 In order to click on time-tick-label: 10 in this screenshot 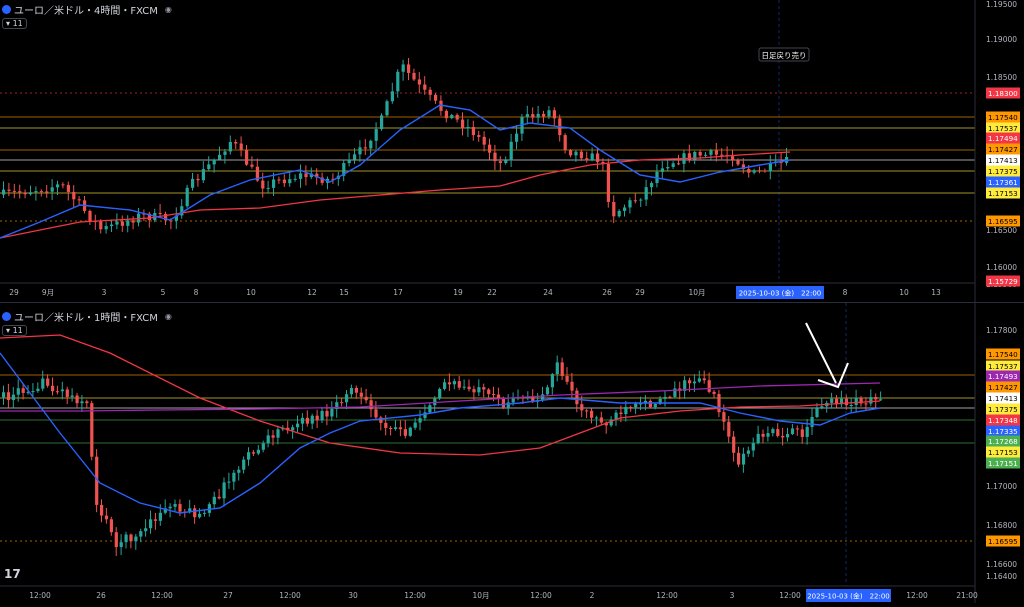, I will do `click(251, 292)`.